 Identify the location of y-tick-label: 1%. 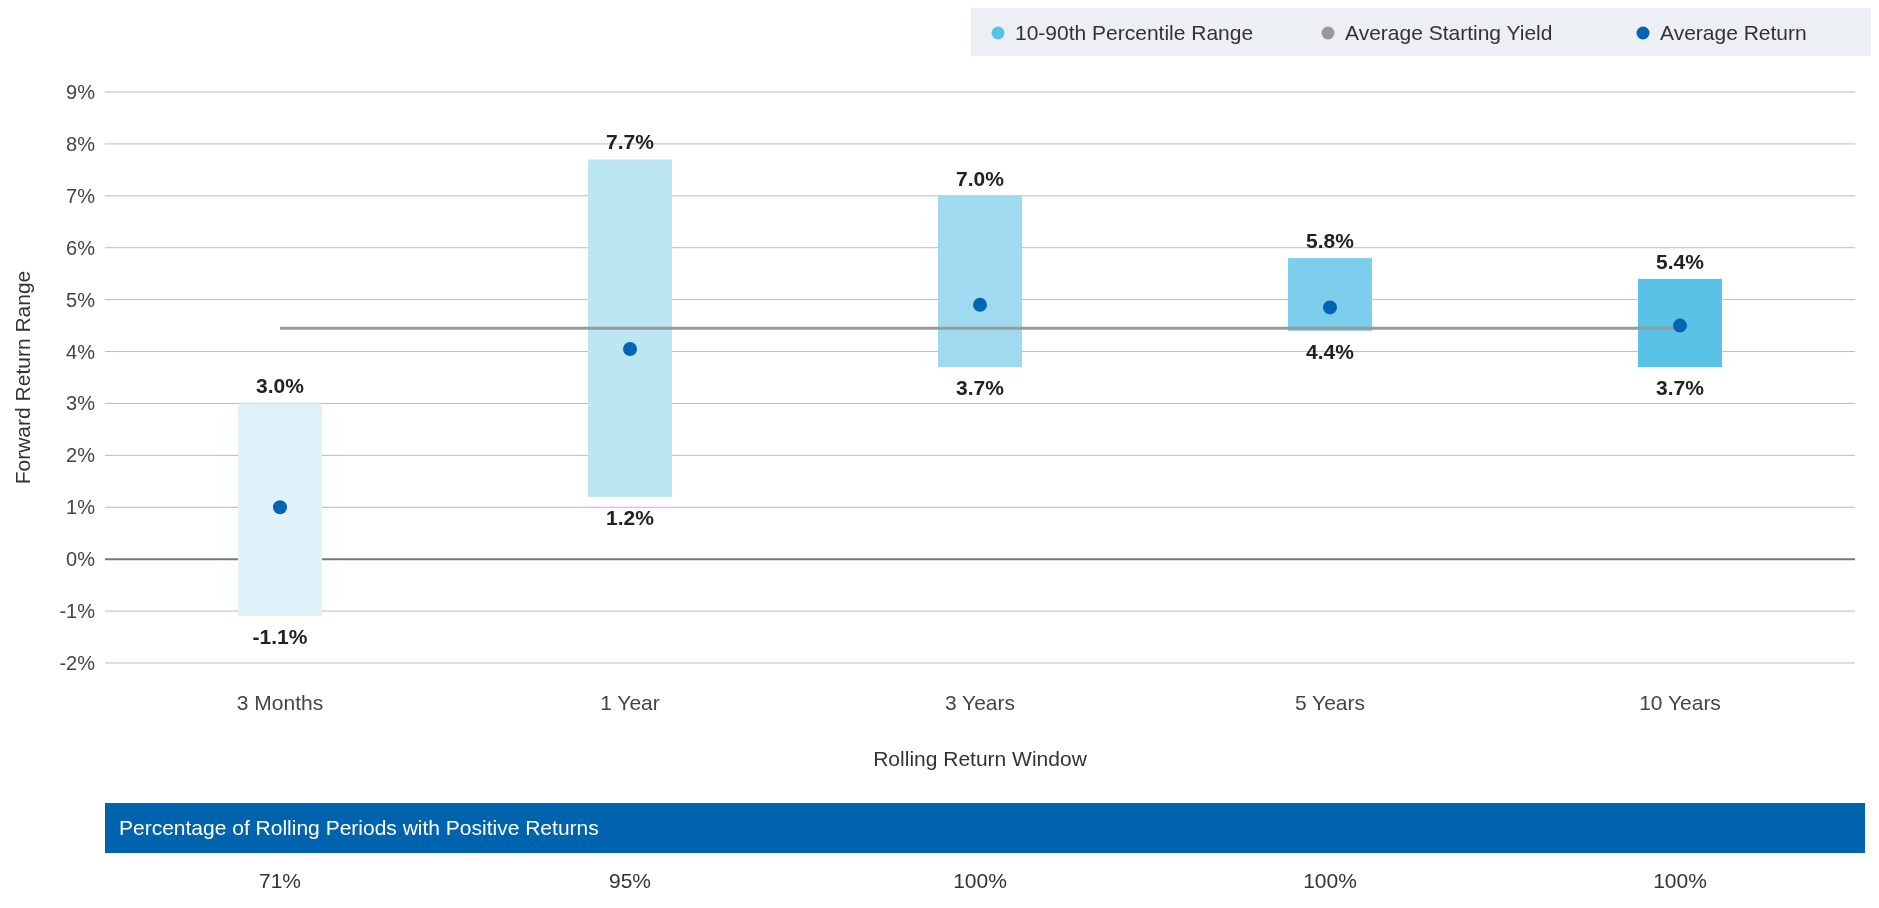
(81, 507).